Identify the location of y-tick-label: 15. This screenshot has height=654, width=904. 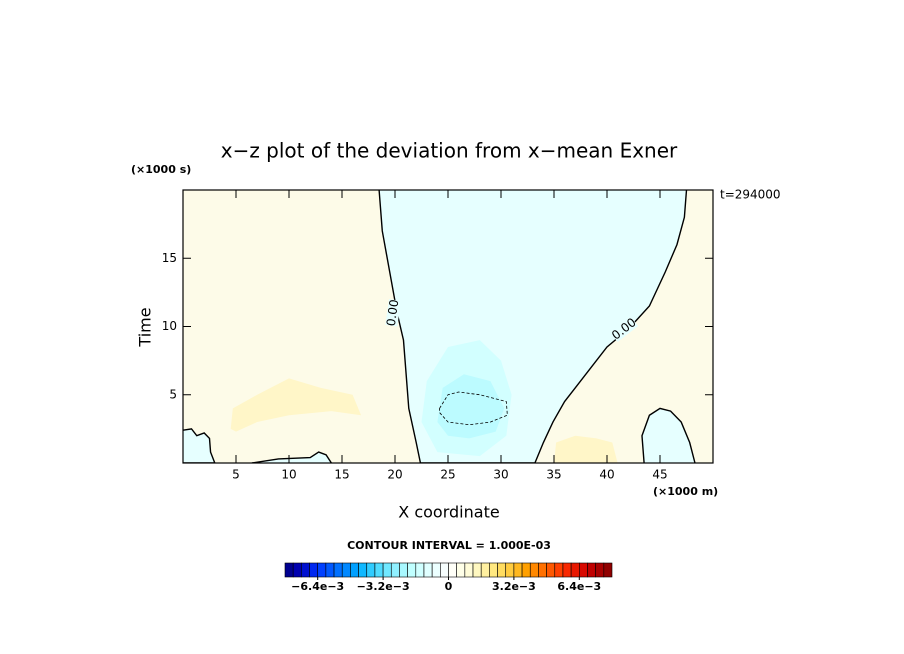
(169, 258).